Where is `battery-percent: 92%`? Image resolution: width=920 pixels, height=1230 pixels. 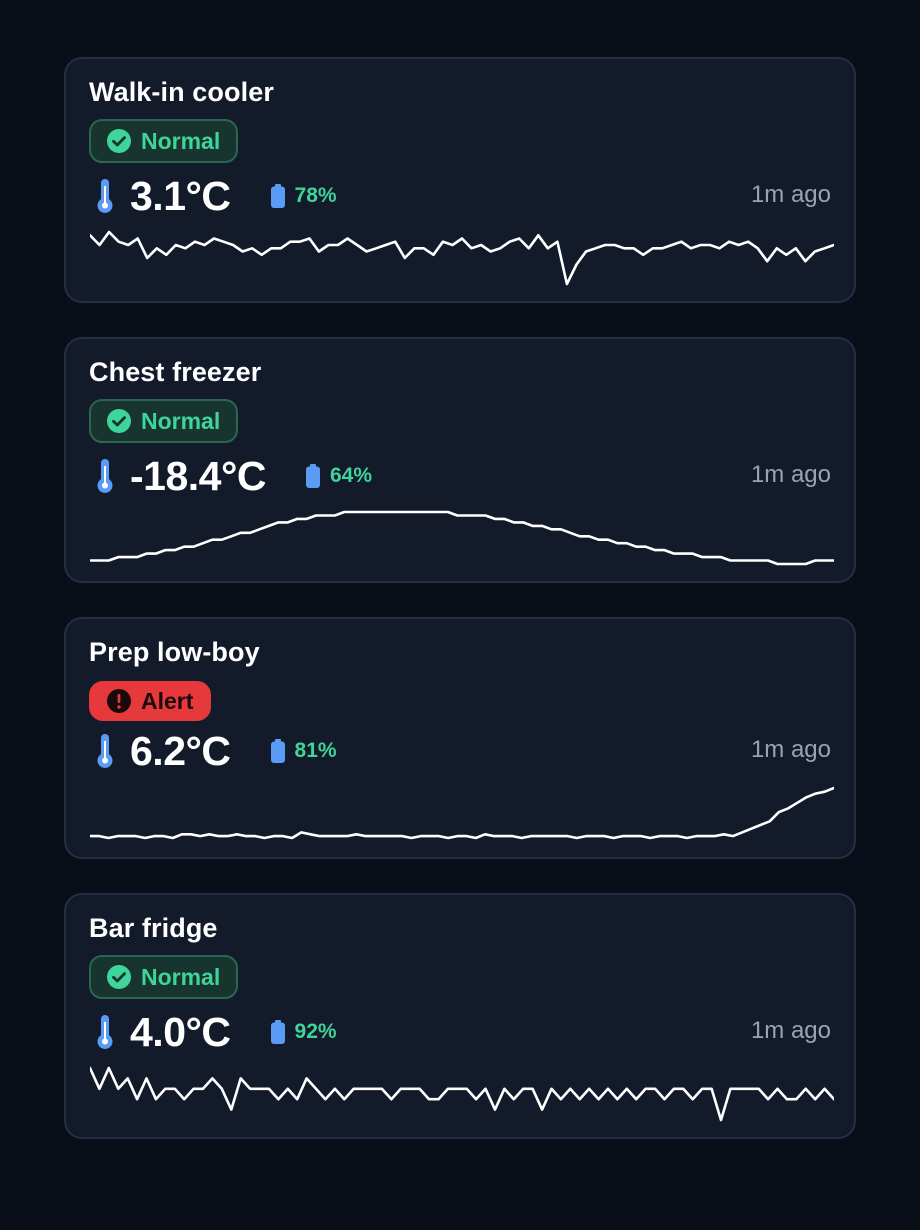 battery-percent: 92% is located at coordinates (315, 1031).